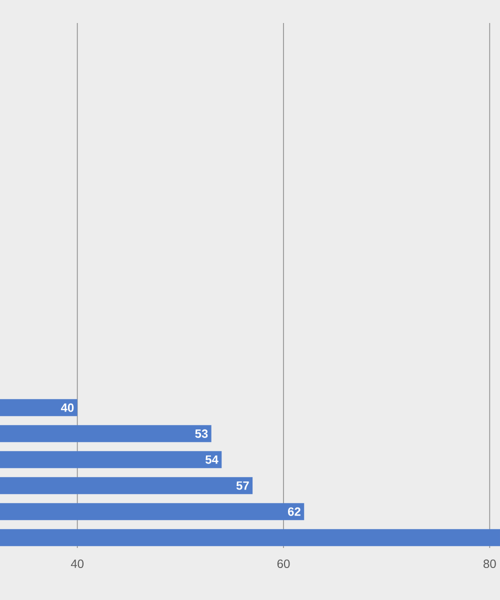 The image size is (500, 600). What do you see at coordinates (242, 485) in the screenshot?
I see `data-label: 57` at bounding box center [242, 485].